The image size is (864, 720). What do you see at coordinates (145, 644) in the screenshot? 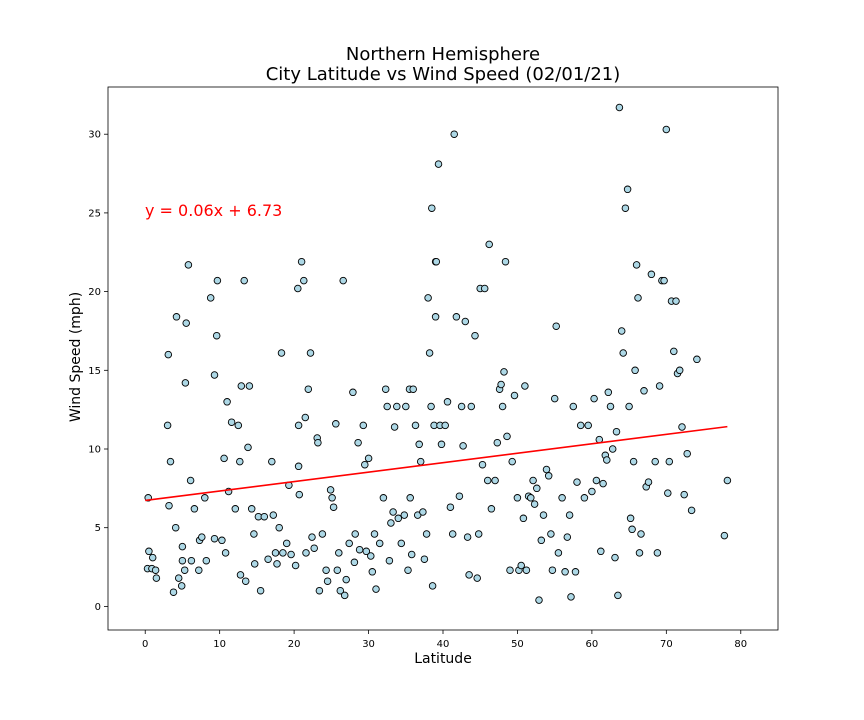
I see `x-tick-label: 0` at bounding box center [145, 644].